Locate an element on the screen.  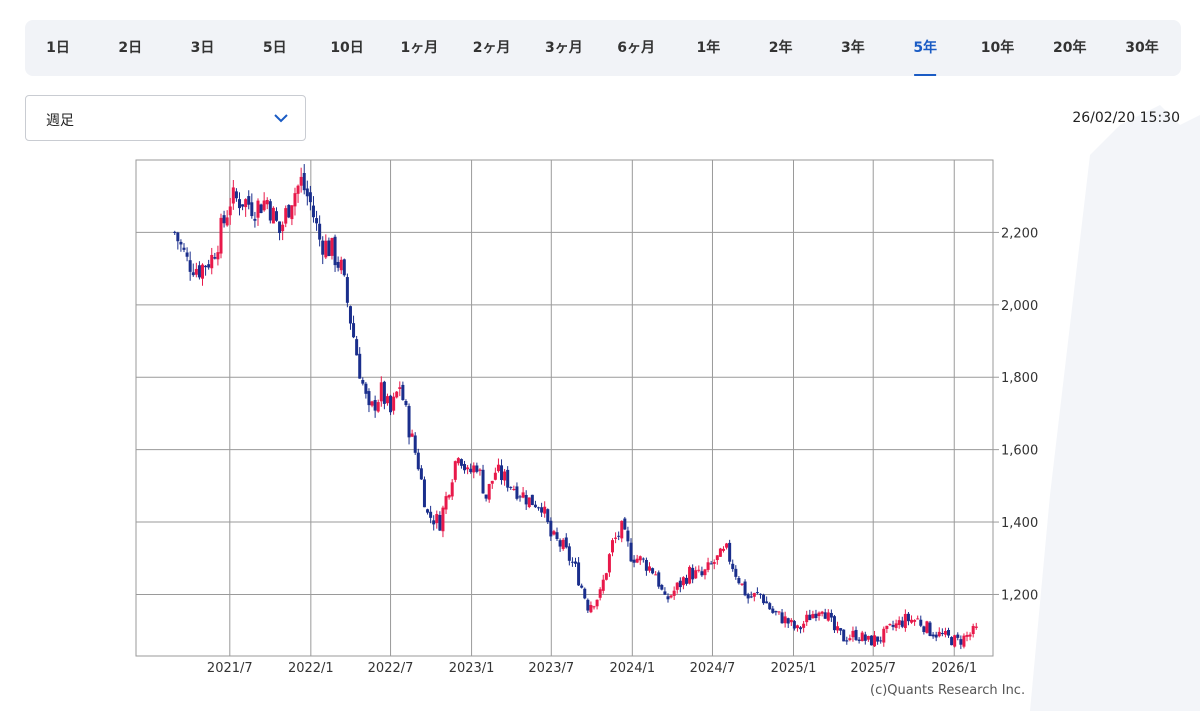
x-tick-label: 2022/1 is located at coordinates (311, 668).